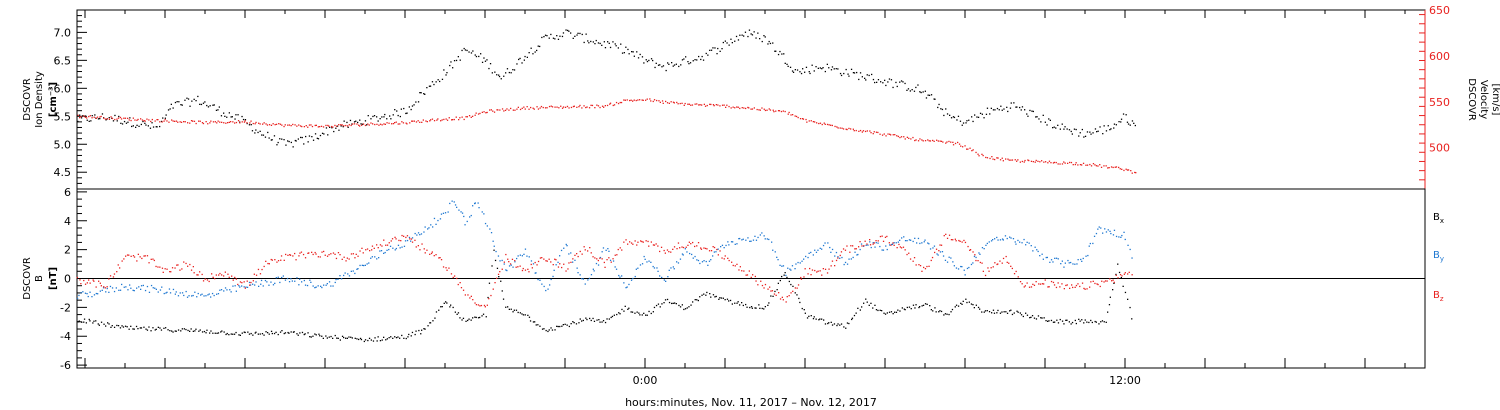 The image size is (1500, 410). What do you see at coordinates (67, 279) in the screenshot?
I see `b-tick-label: 0` at bounding box center [67, 279].